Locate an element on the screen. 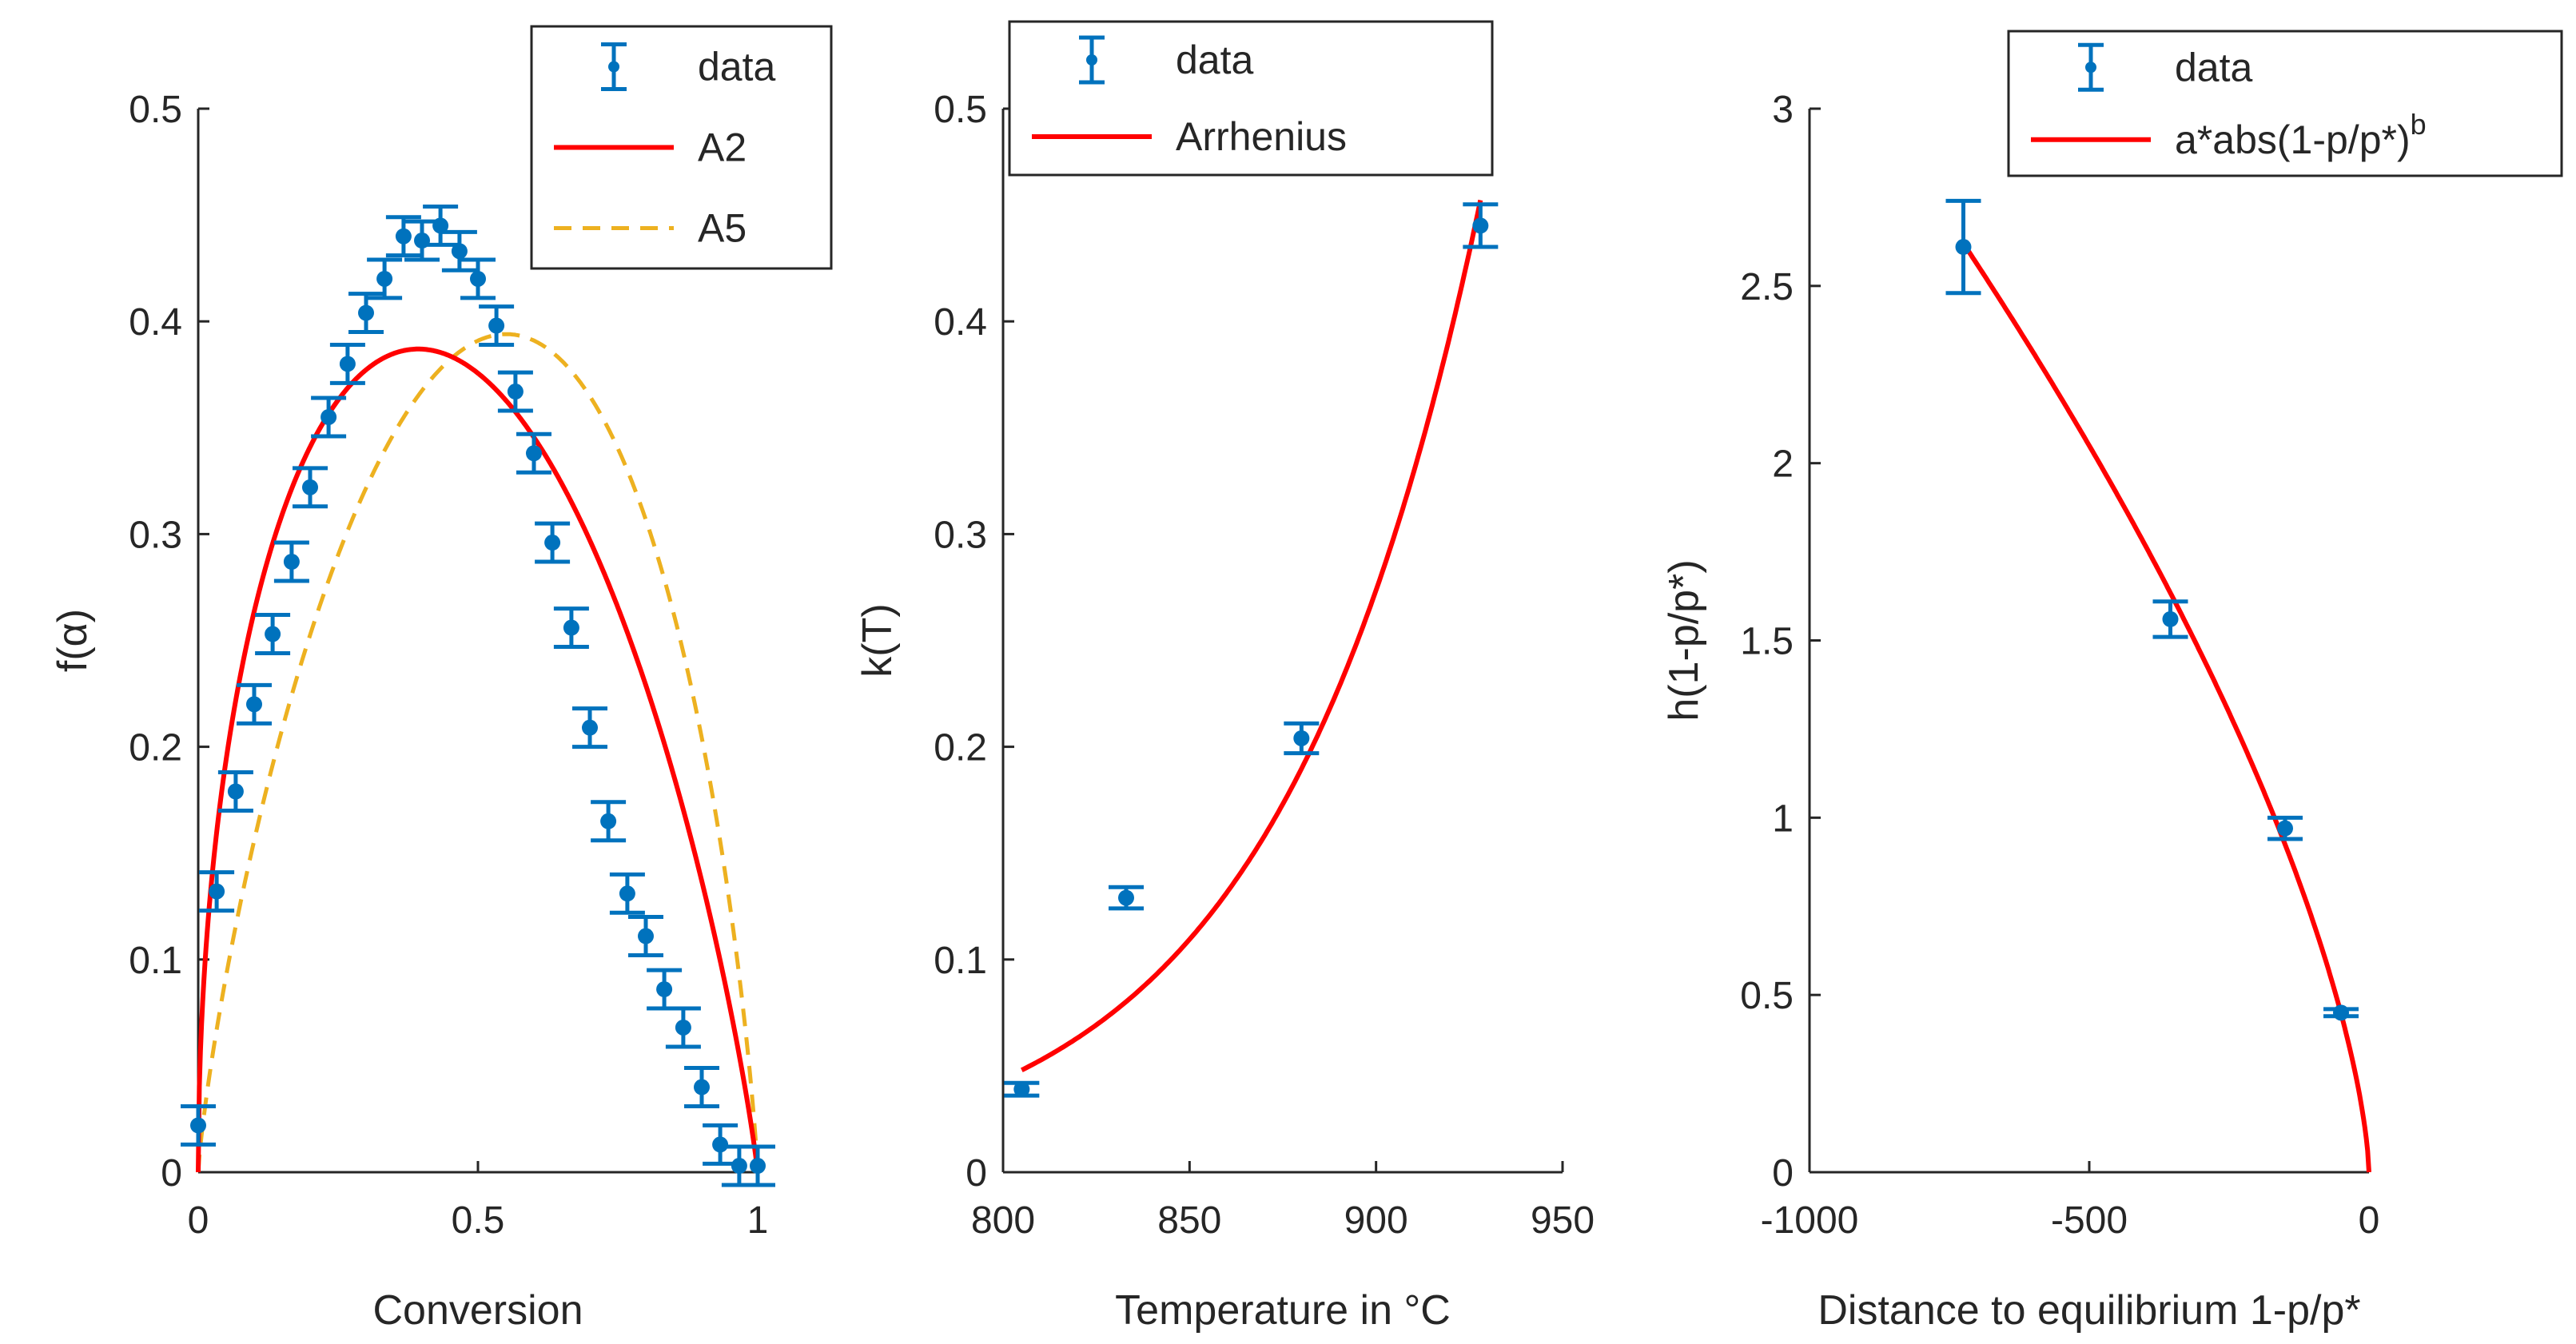  fit-curve-a-abs-1-p-p- is located at coordinates (2166, 707).